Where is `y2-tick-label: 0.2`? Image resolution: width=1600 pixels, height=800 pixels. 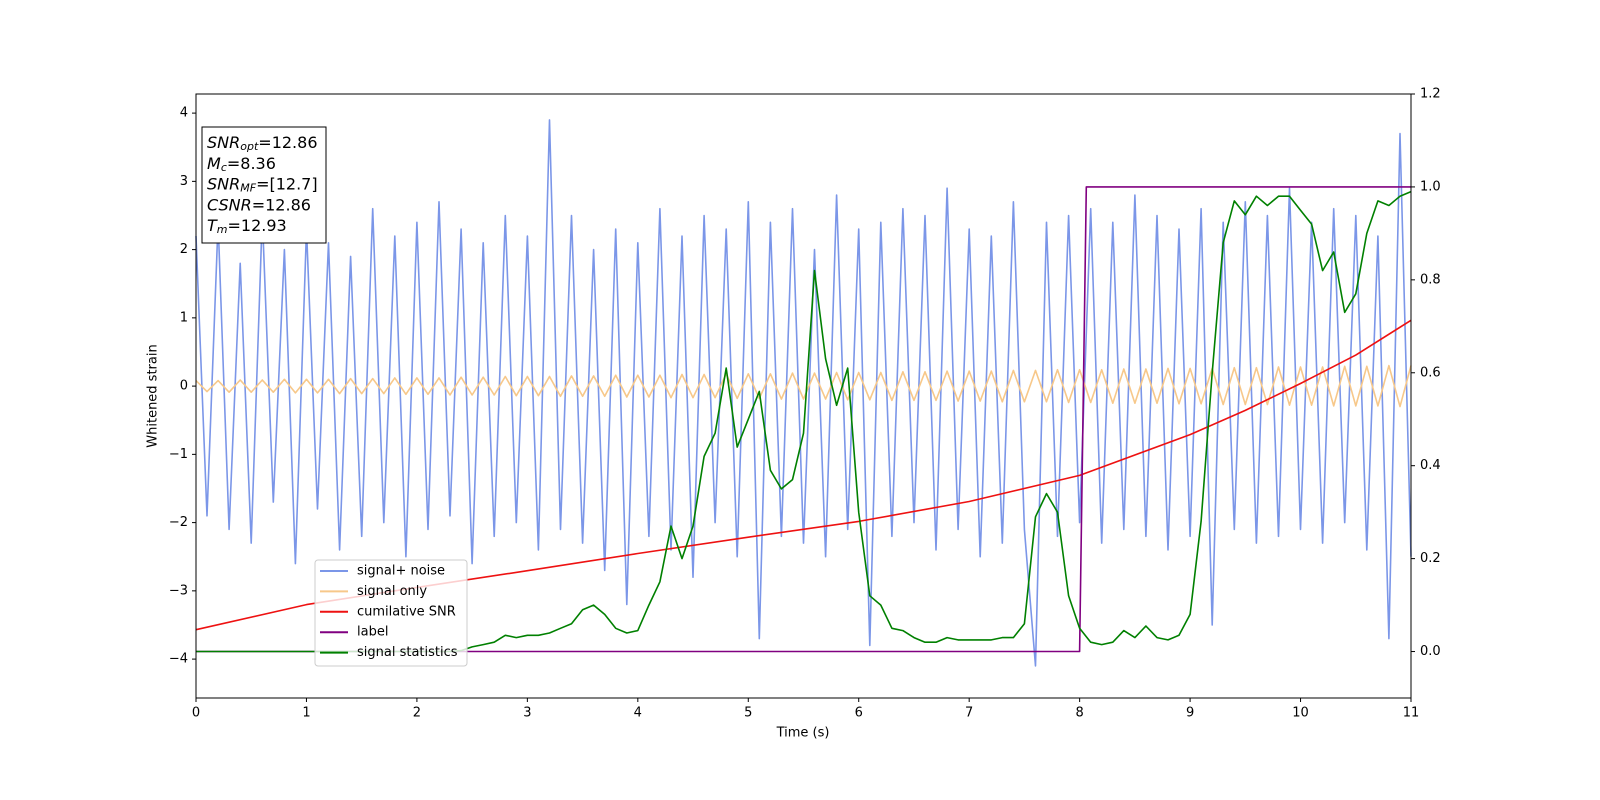
y2-tick-label: 0.2 is located at coordinates (1430, 558).